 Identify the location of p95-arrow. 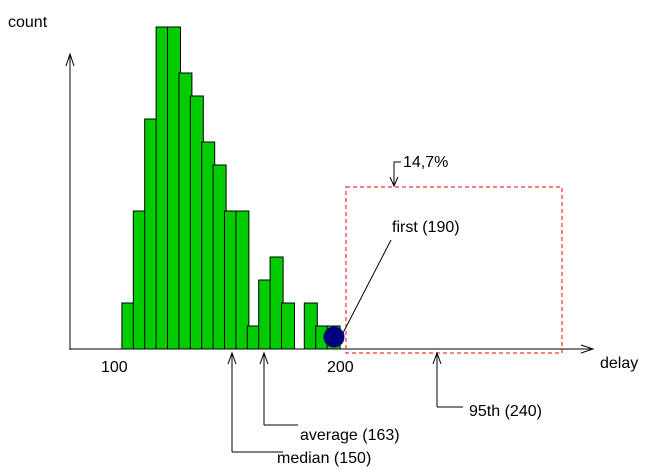
(437, 358).